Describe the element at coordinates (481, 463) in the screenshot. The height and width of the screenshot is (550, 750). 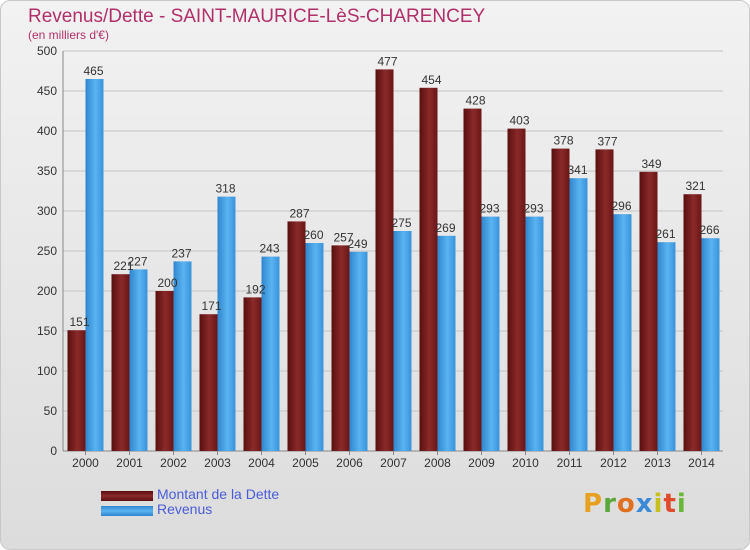
I see `x-tick-label: 2009` at that location.